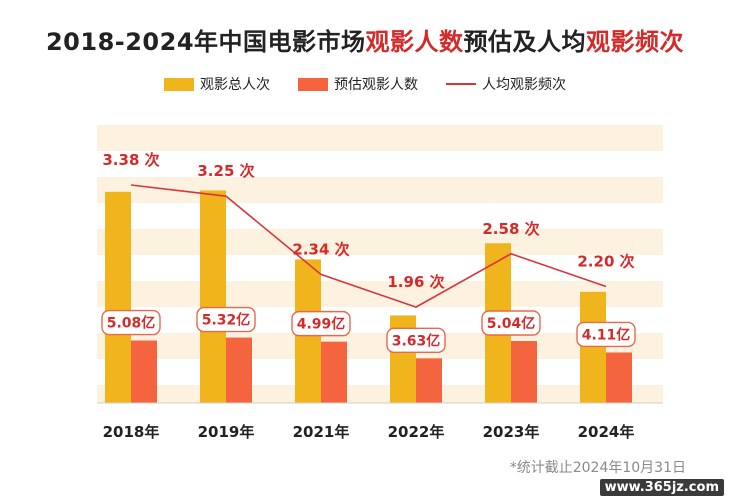 The height and width of the screenshot is (500, 730). I want to click on title-part-1: 观影人数, so click(414, 42).